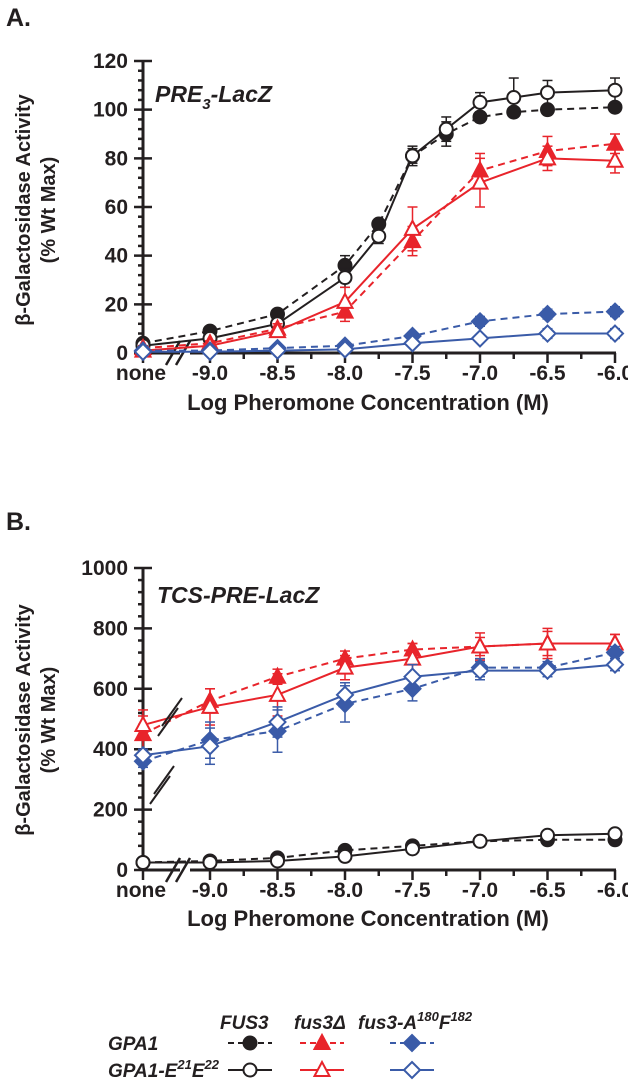  I want to click on y-tick-label: 20, so click(116, 304).